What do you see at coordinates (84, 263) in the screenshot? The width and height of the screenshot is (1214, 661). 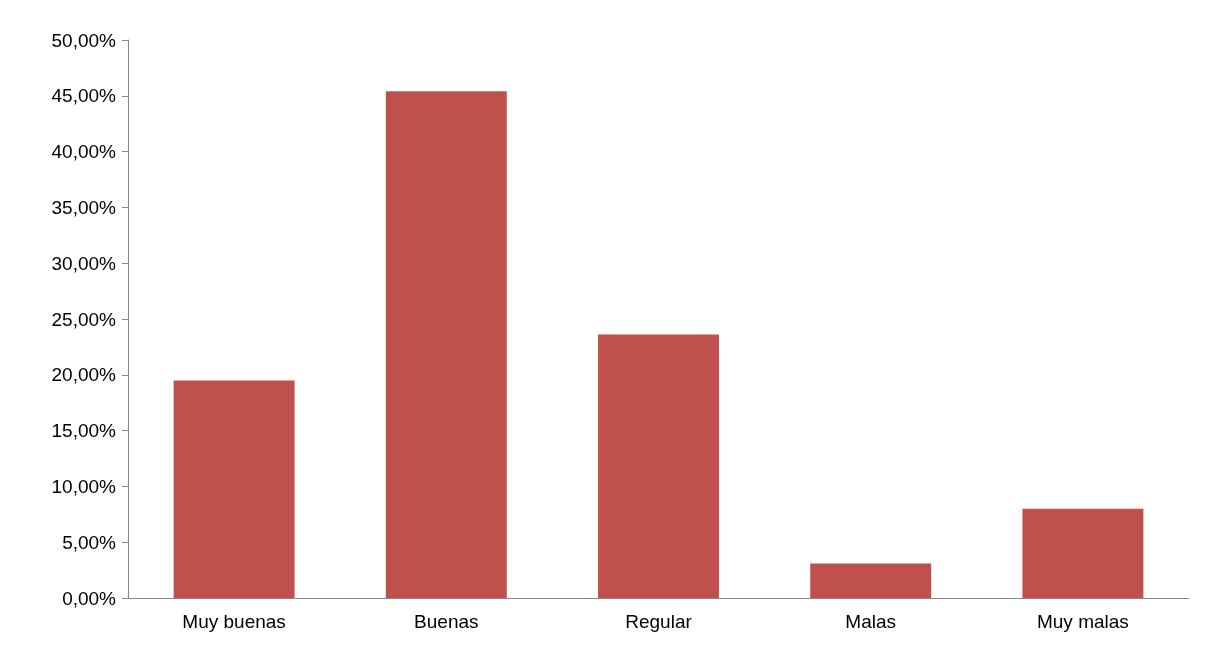 I see `y-tick-label: 30,00%` at bounding box center [84, 263].